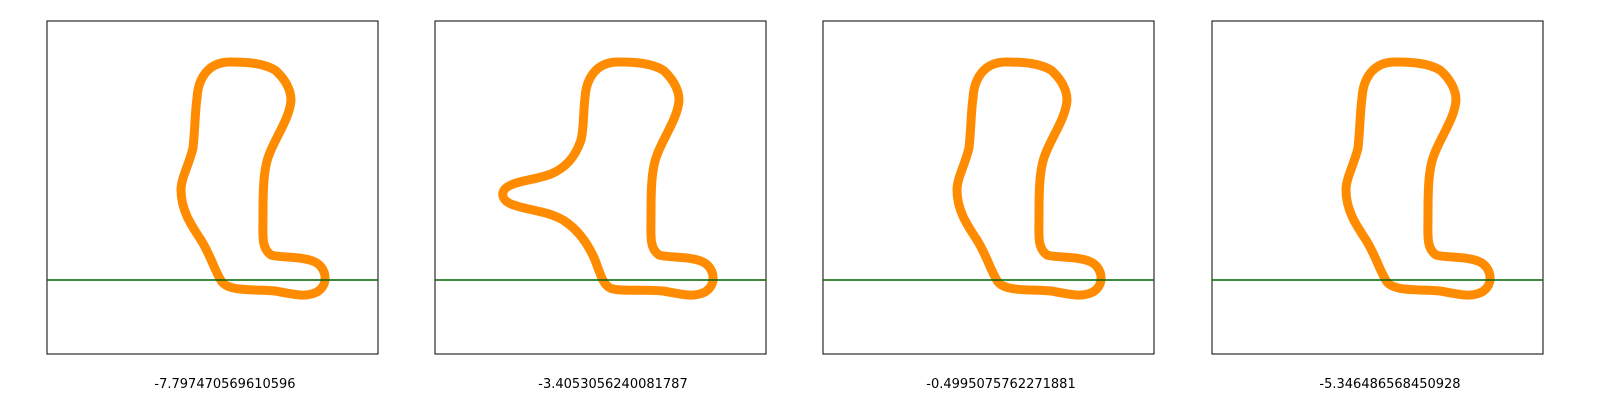 The image size is (1600, 400). What do you see at coordinates (1001, 384) in the screenshot?
I see `panel-3-caption: -0.4995075762271881` at bounding box center [1001, 384].